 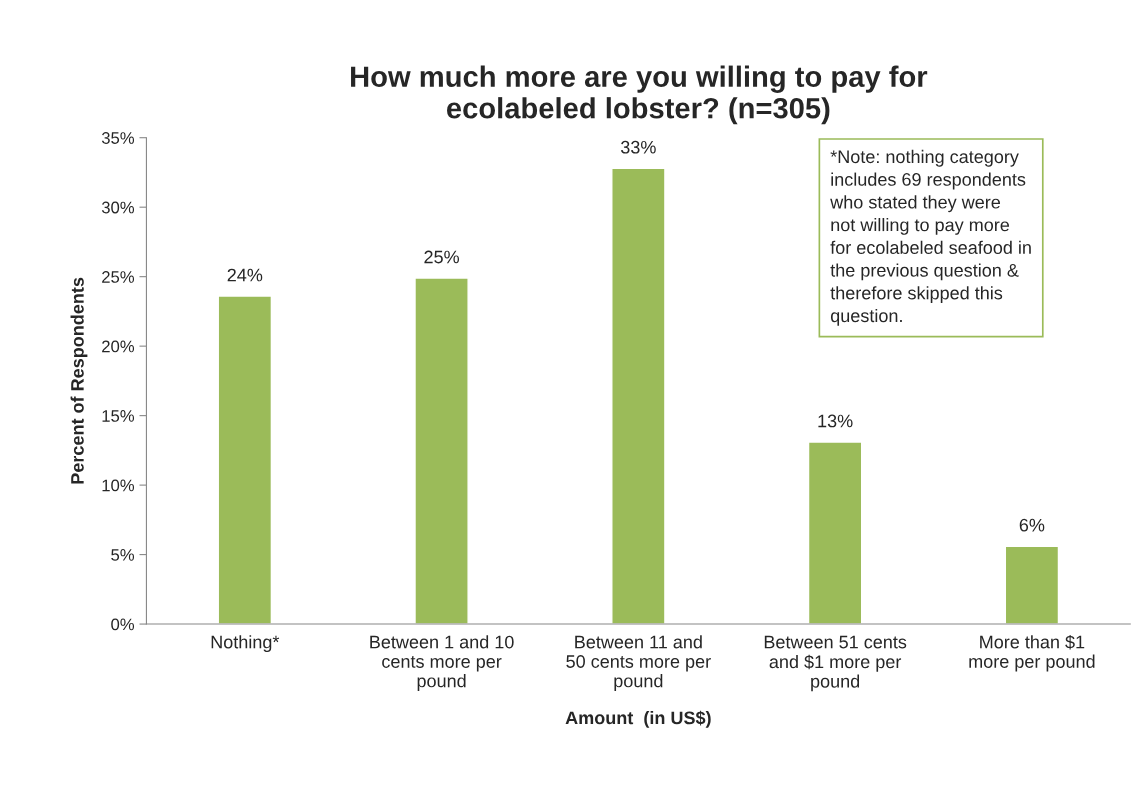 What do you see at coordinates (442, 257) in the screenshot?
I see `data-label: 25%` at bounding box center [442, 257].